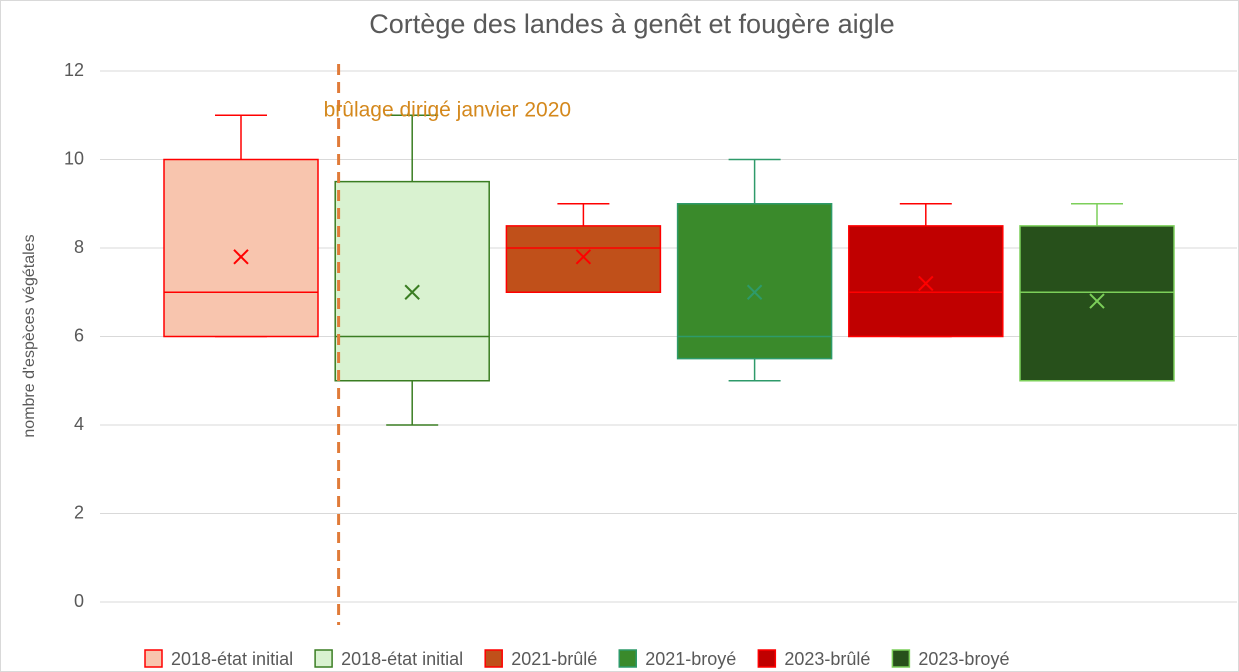 The image size is (1239, 672). I want to click on y-tick-label: 0, so click(79, 601).